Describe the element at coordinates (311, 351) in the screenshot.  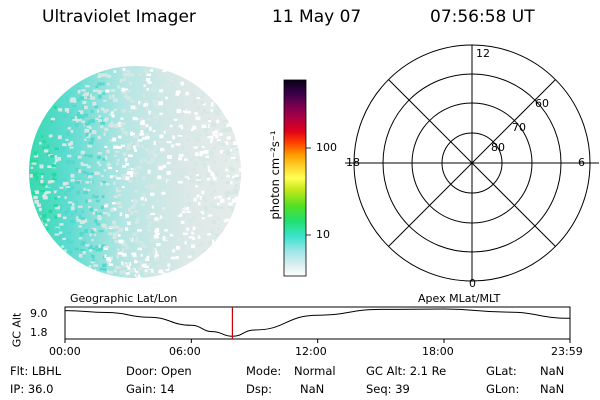
I see `timeline-xtick-2: 12:00` at that location.